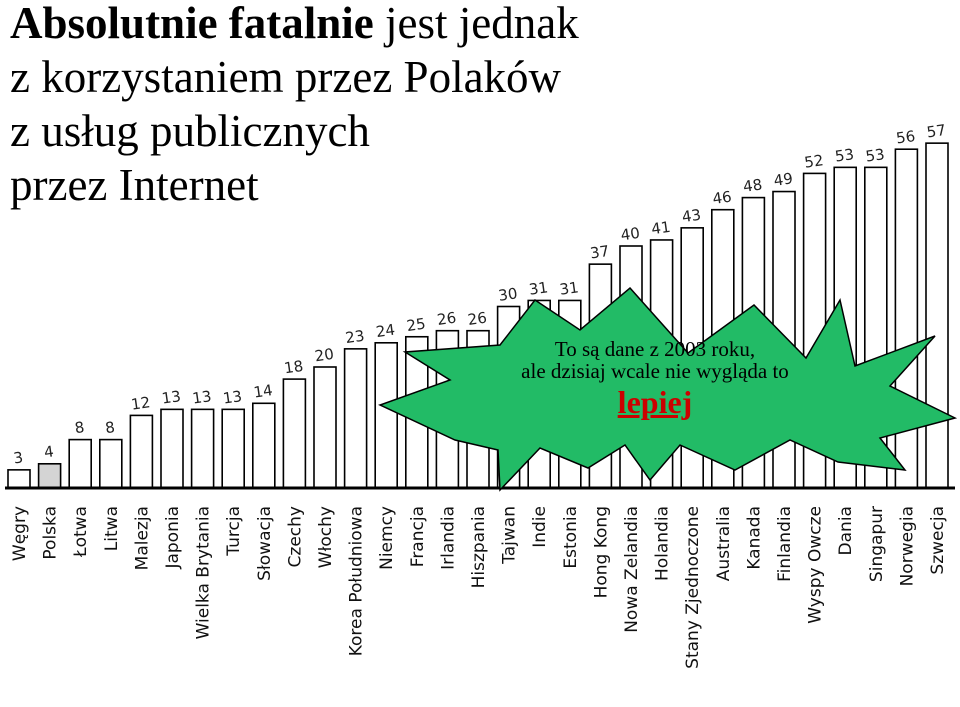  I want to click on value-label-hong-kong: 37, so click(599, 252).